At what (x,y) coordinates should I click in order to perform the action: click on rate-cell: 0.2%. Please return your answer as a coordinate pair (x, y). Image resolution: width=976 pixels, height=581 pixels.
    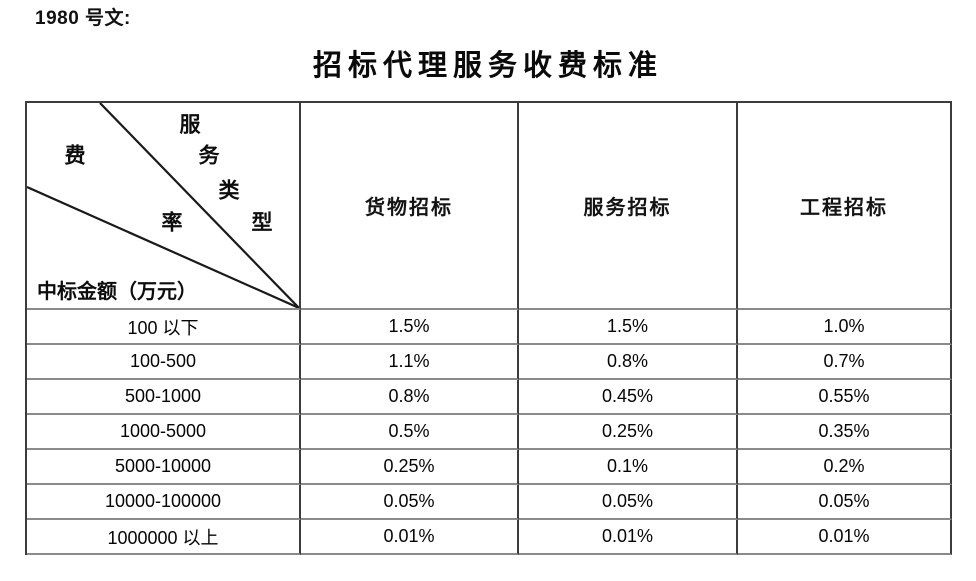
    Looking at the image, I should click on (845, 467).